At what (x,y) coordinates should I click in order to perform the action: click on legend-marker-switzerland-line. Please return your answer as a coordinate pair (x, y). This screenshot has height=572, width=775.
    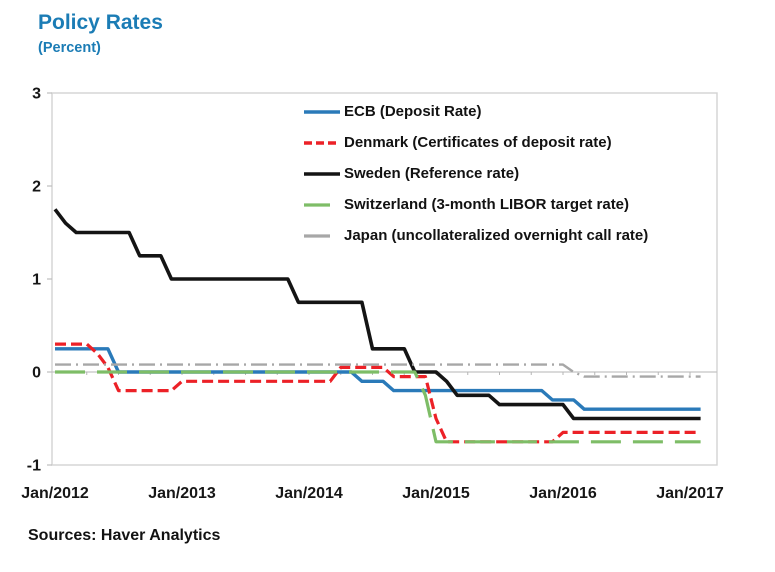
    Looking at the image, I should click on (322, 204).